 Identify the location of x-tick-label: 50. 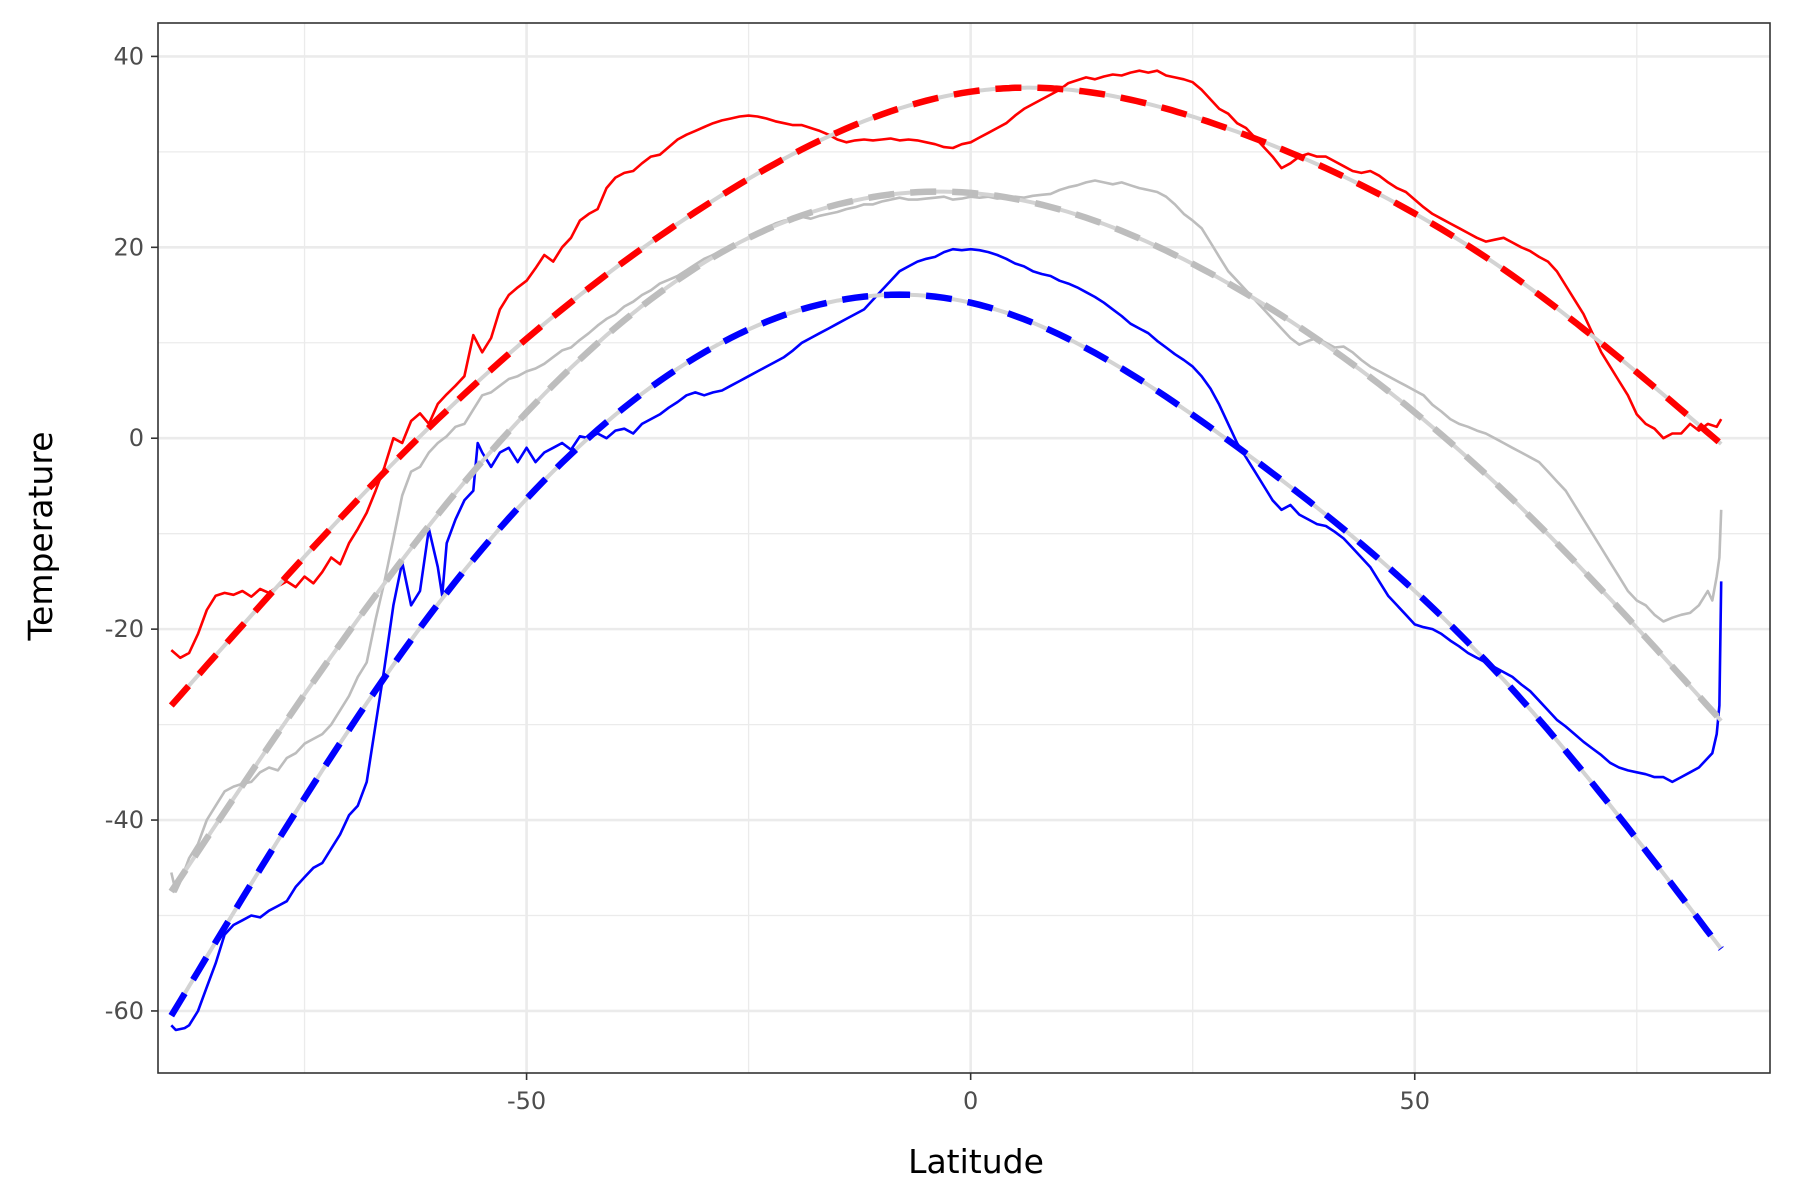
(1414, 1101).